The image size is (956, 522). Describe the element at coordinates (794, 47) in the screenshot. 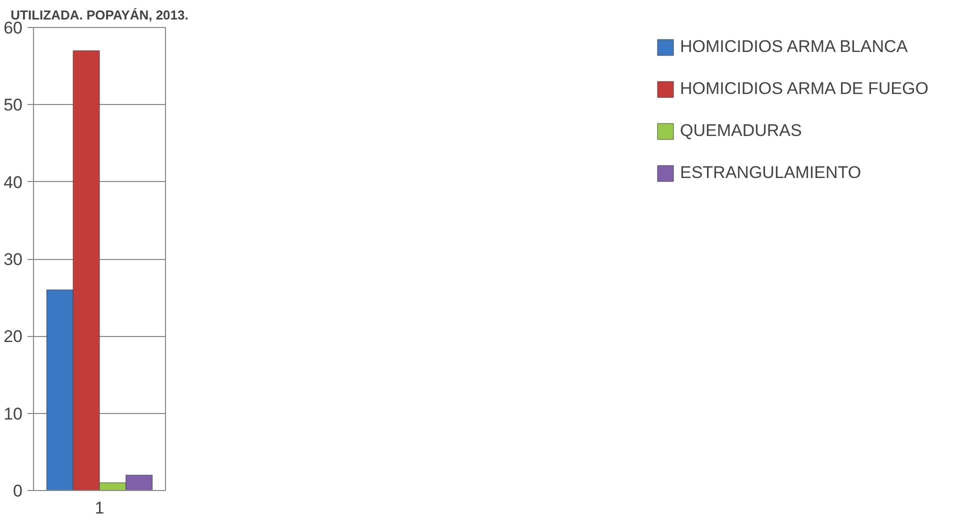

I see `legend-label: HOMICIDIOS ARMA BLANCA` at that location.